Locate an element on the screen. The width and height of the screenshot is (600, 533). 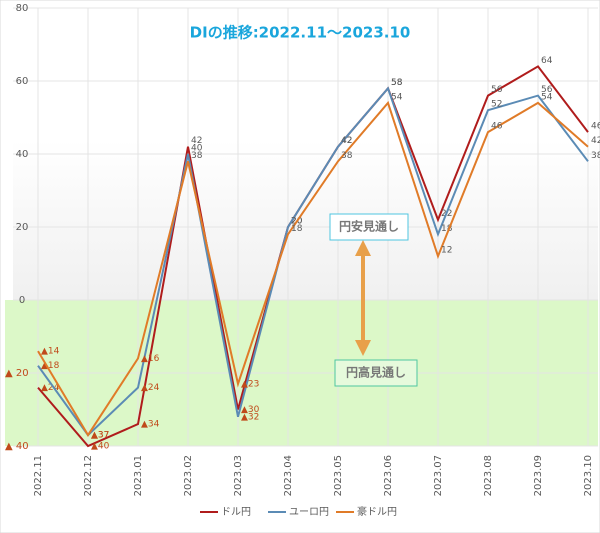
annotation: 円安見通し is located at coordinates (369, 226).